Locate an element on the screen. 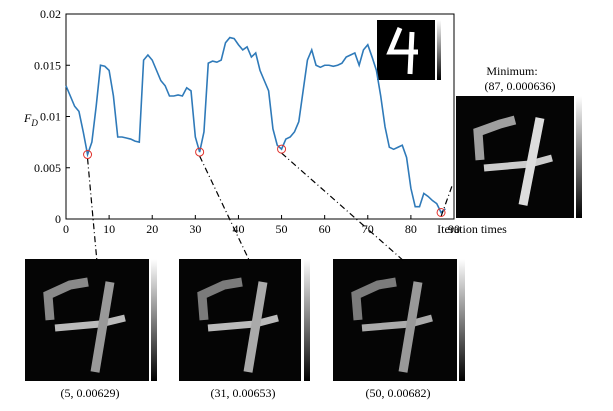 The width and height of the screenshot is (613, 411). digit-inset is located at coordinates (409, 50).